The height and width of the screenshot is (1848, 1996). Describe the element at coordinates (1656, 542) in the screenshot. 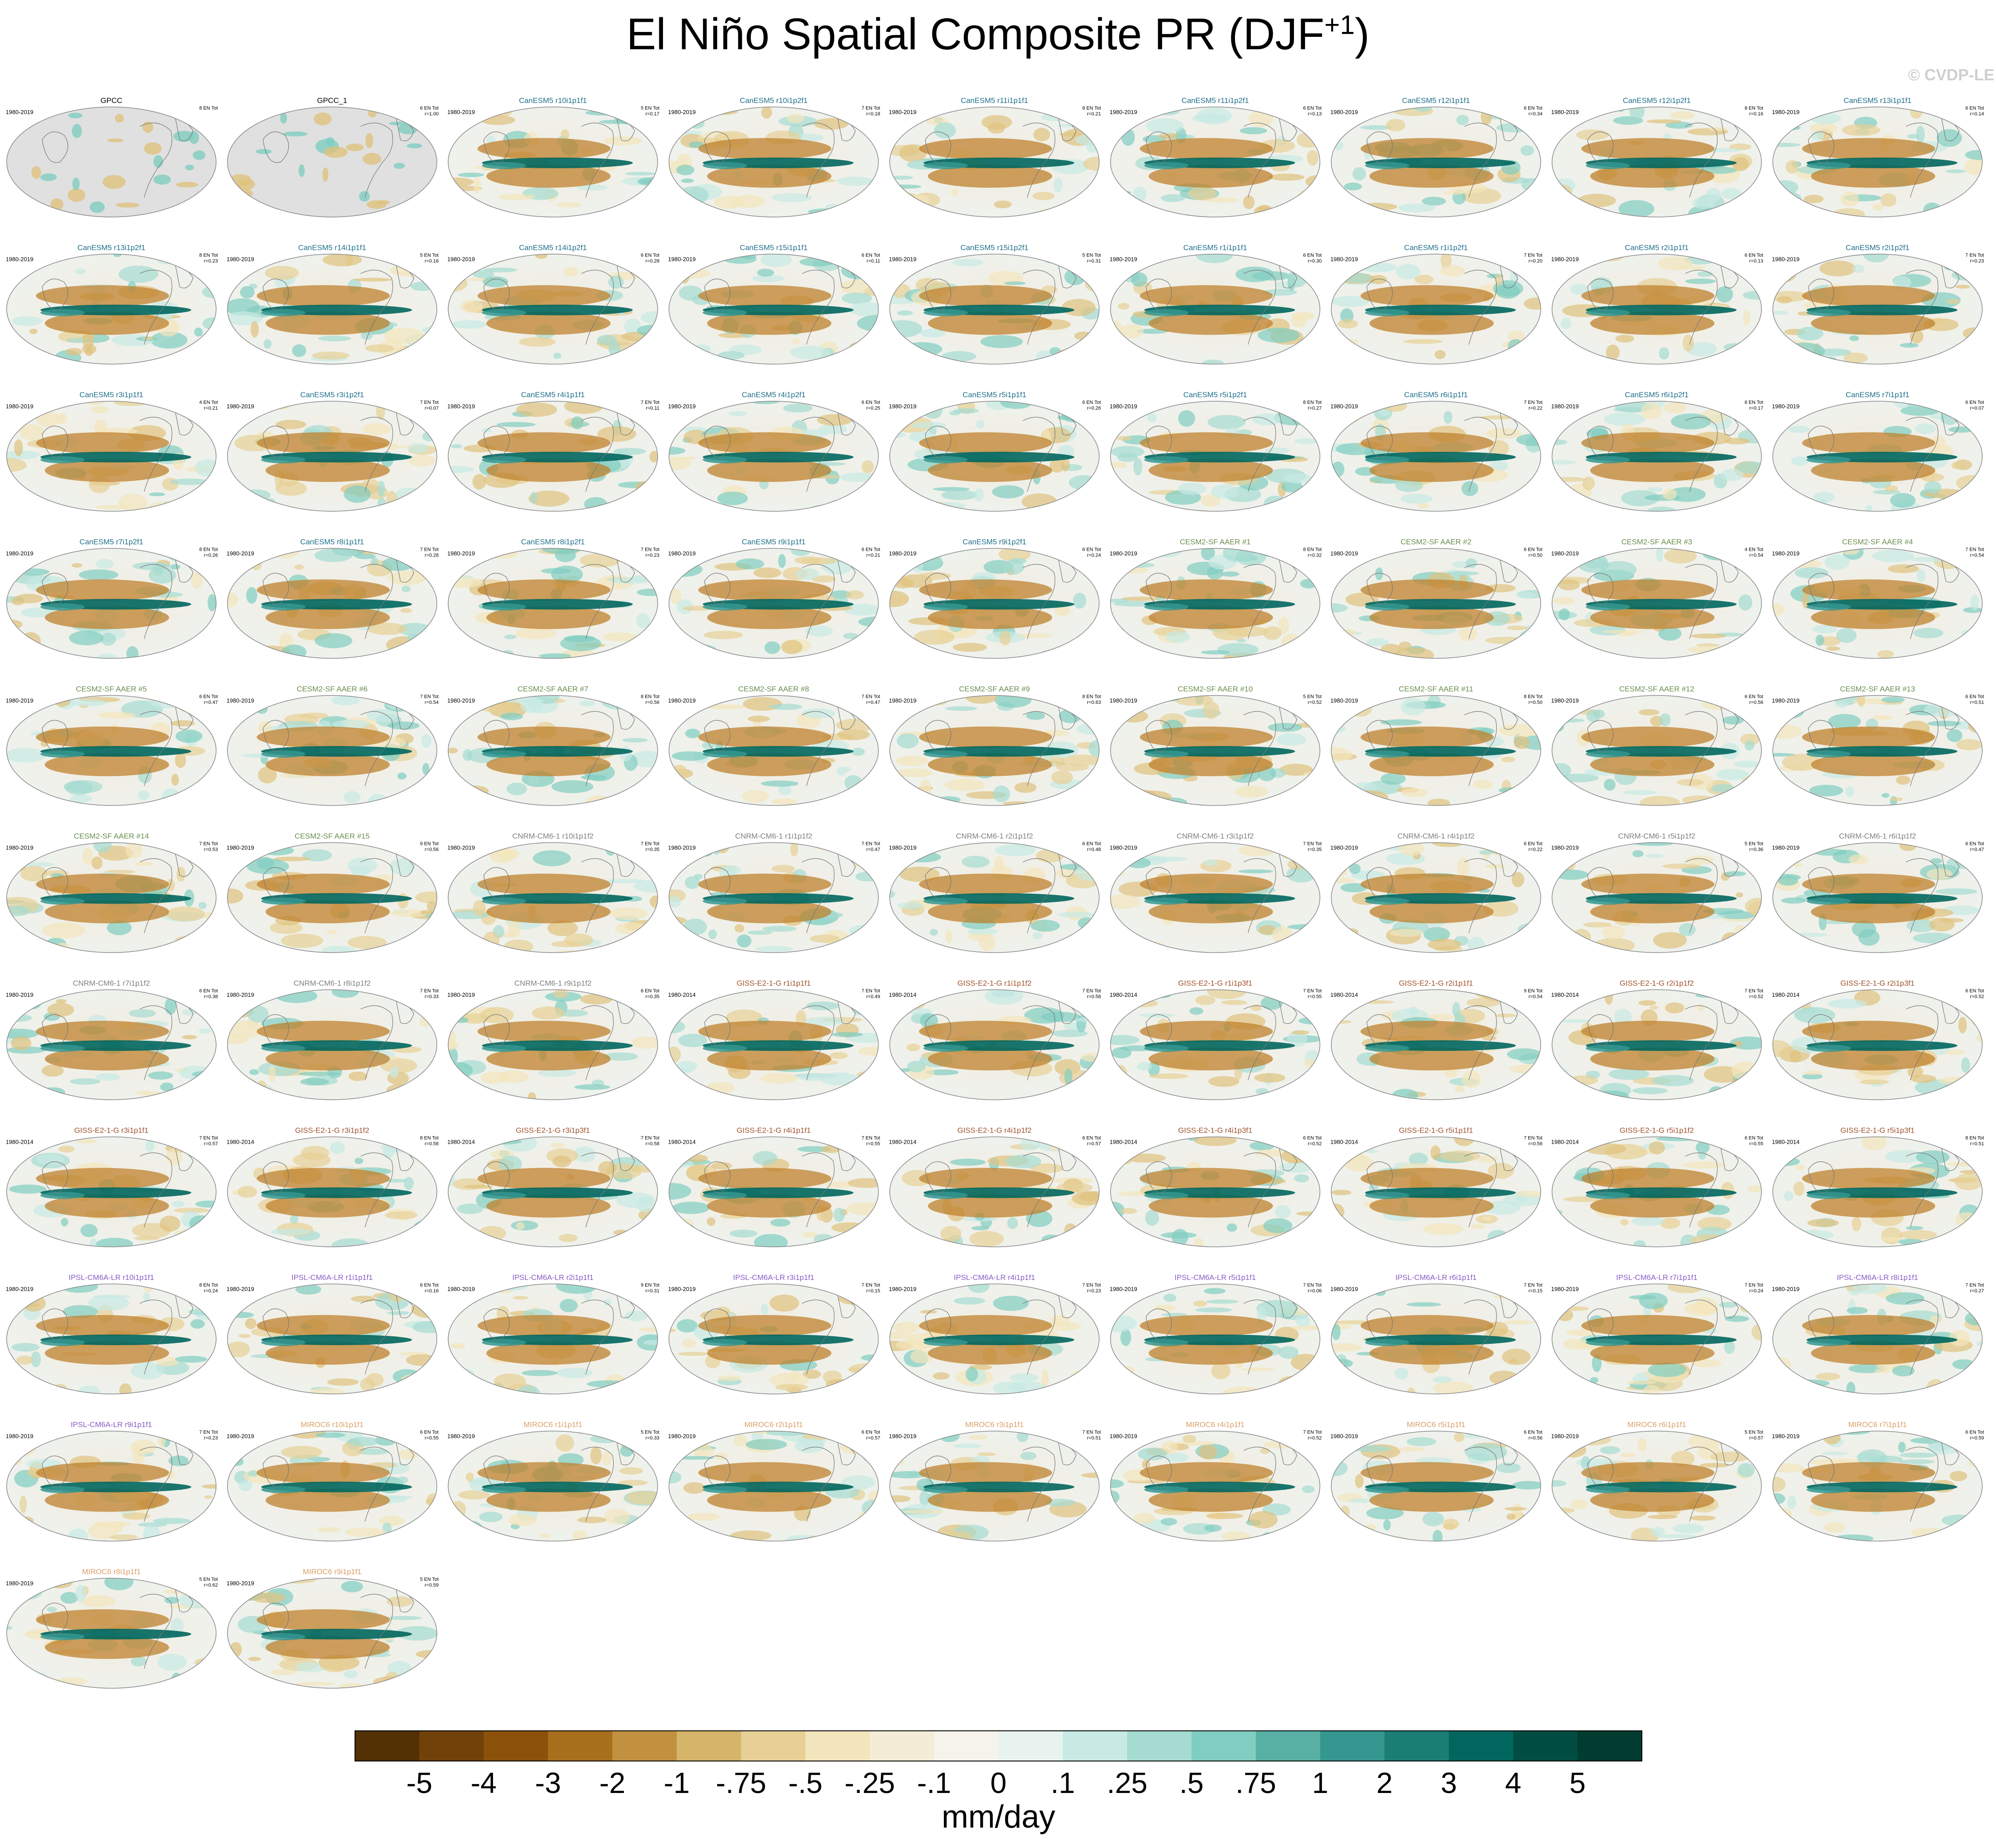

I see `panel-title: CESM2-SF AAER #3` at that location.